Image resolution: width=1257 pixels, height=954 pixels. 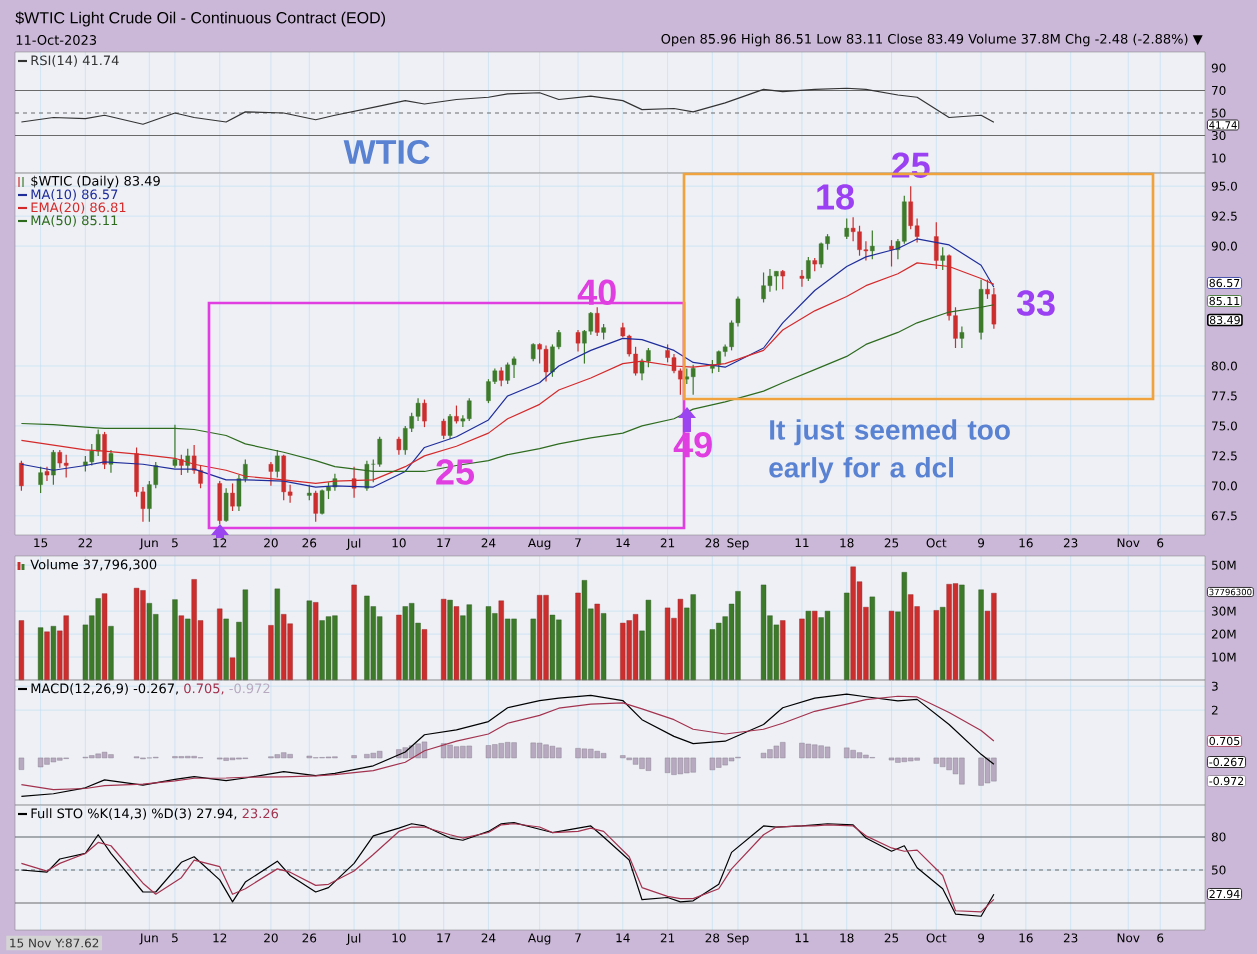 What do you see at coordinates (386, 152) in the screenshot?
I see `annotation: WTIC` at bounding box center [386, 152].